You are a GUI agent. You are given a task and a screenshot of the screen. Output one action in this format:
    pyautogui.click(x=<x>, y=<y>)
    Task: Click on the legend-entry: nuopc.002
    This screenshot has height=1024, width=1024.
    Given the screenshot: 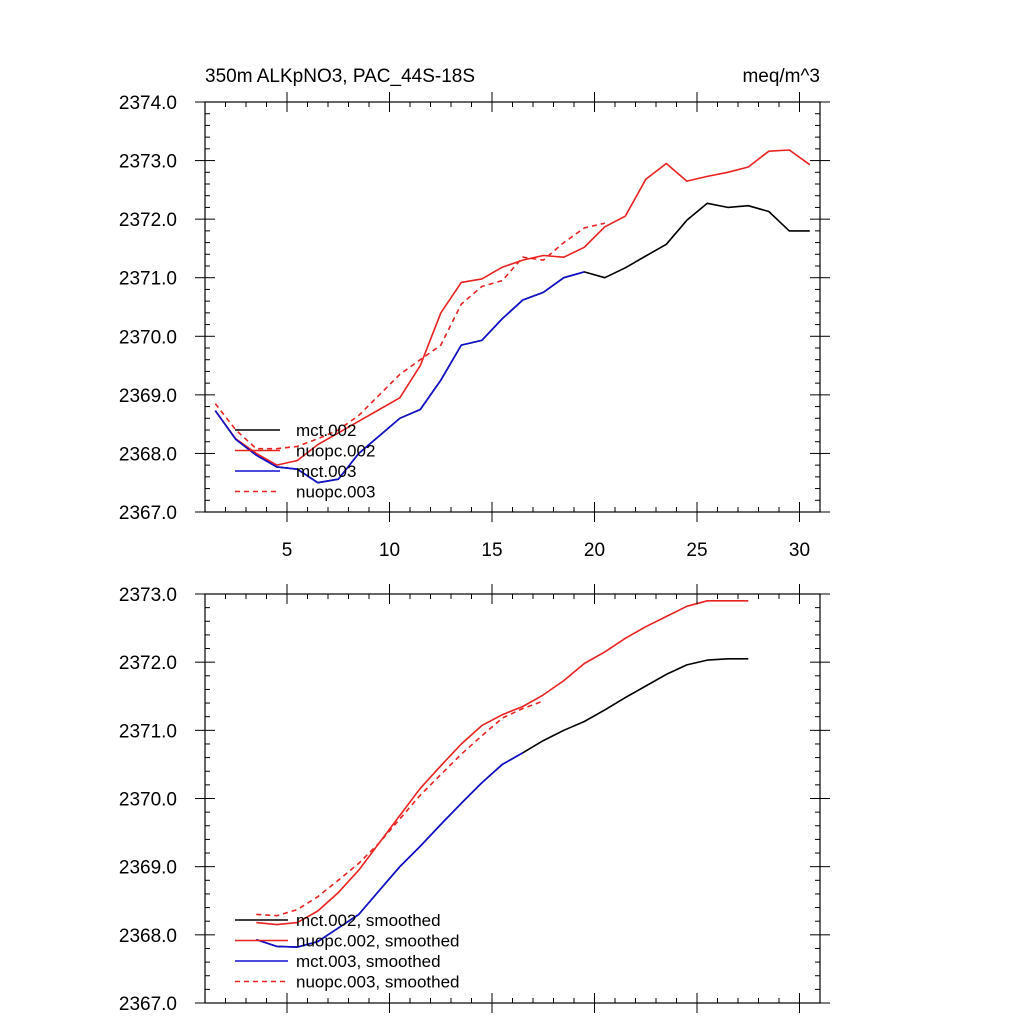 What is the action you would take?
    pyautogui.click(x=335, y=451)
    